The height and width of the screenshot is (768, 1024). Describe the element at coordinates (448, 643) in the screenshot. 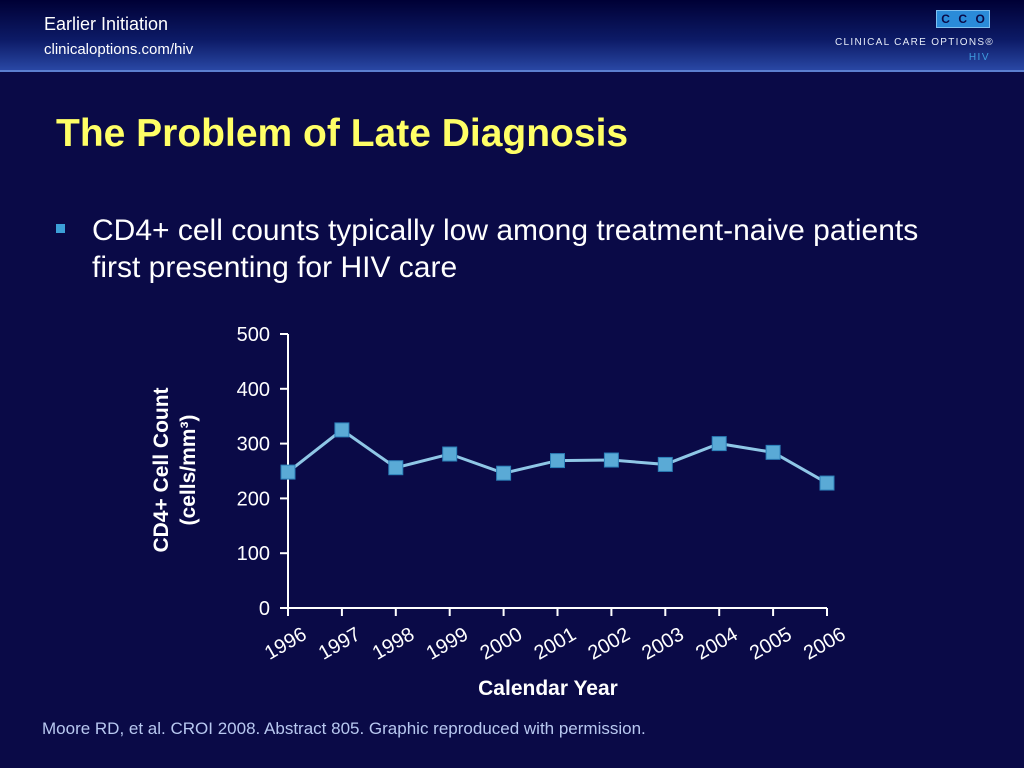

I see `x-tick-label: 1999` at that location.